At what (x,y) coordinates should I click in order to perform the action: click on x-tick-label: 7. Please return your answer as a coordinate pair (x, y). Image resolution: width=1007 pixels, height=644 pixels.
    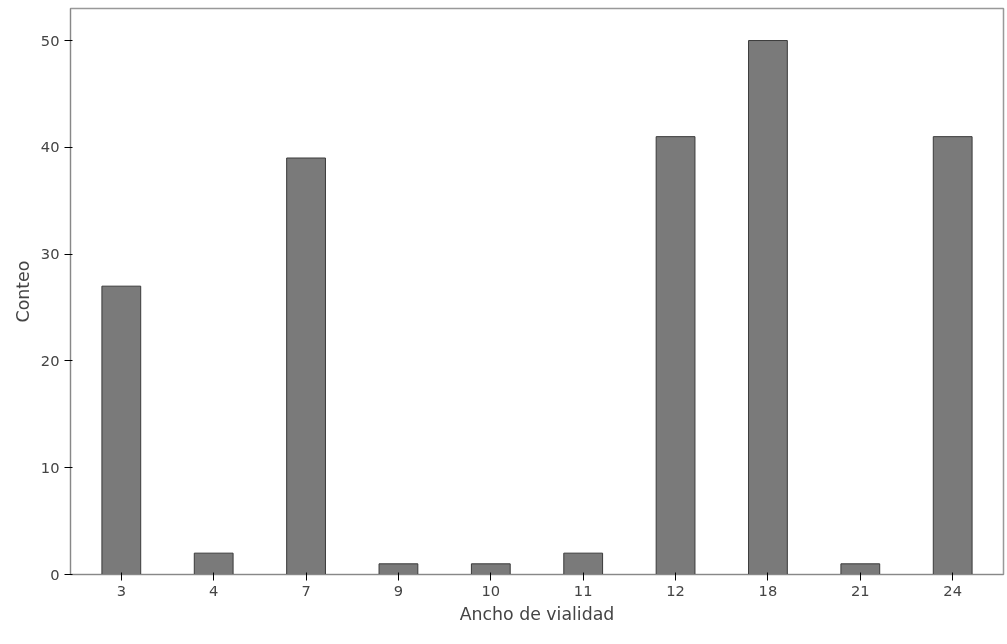
    Looking at the image, I should click on (306, 590).